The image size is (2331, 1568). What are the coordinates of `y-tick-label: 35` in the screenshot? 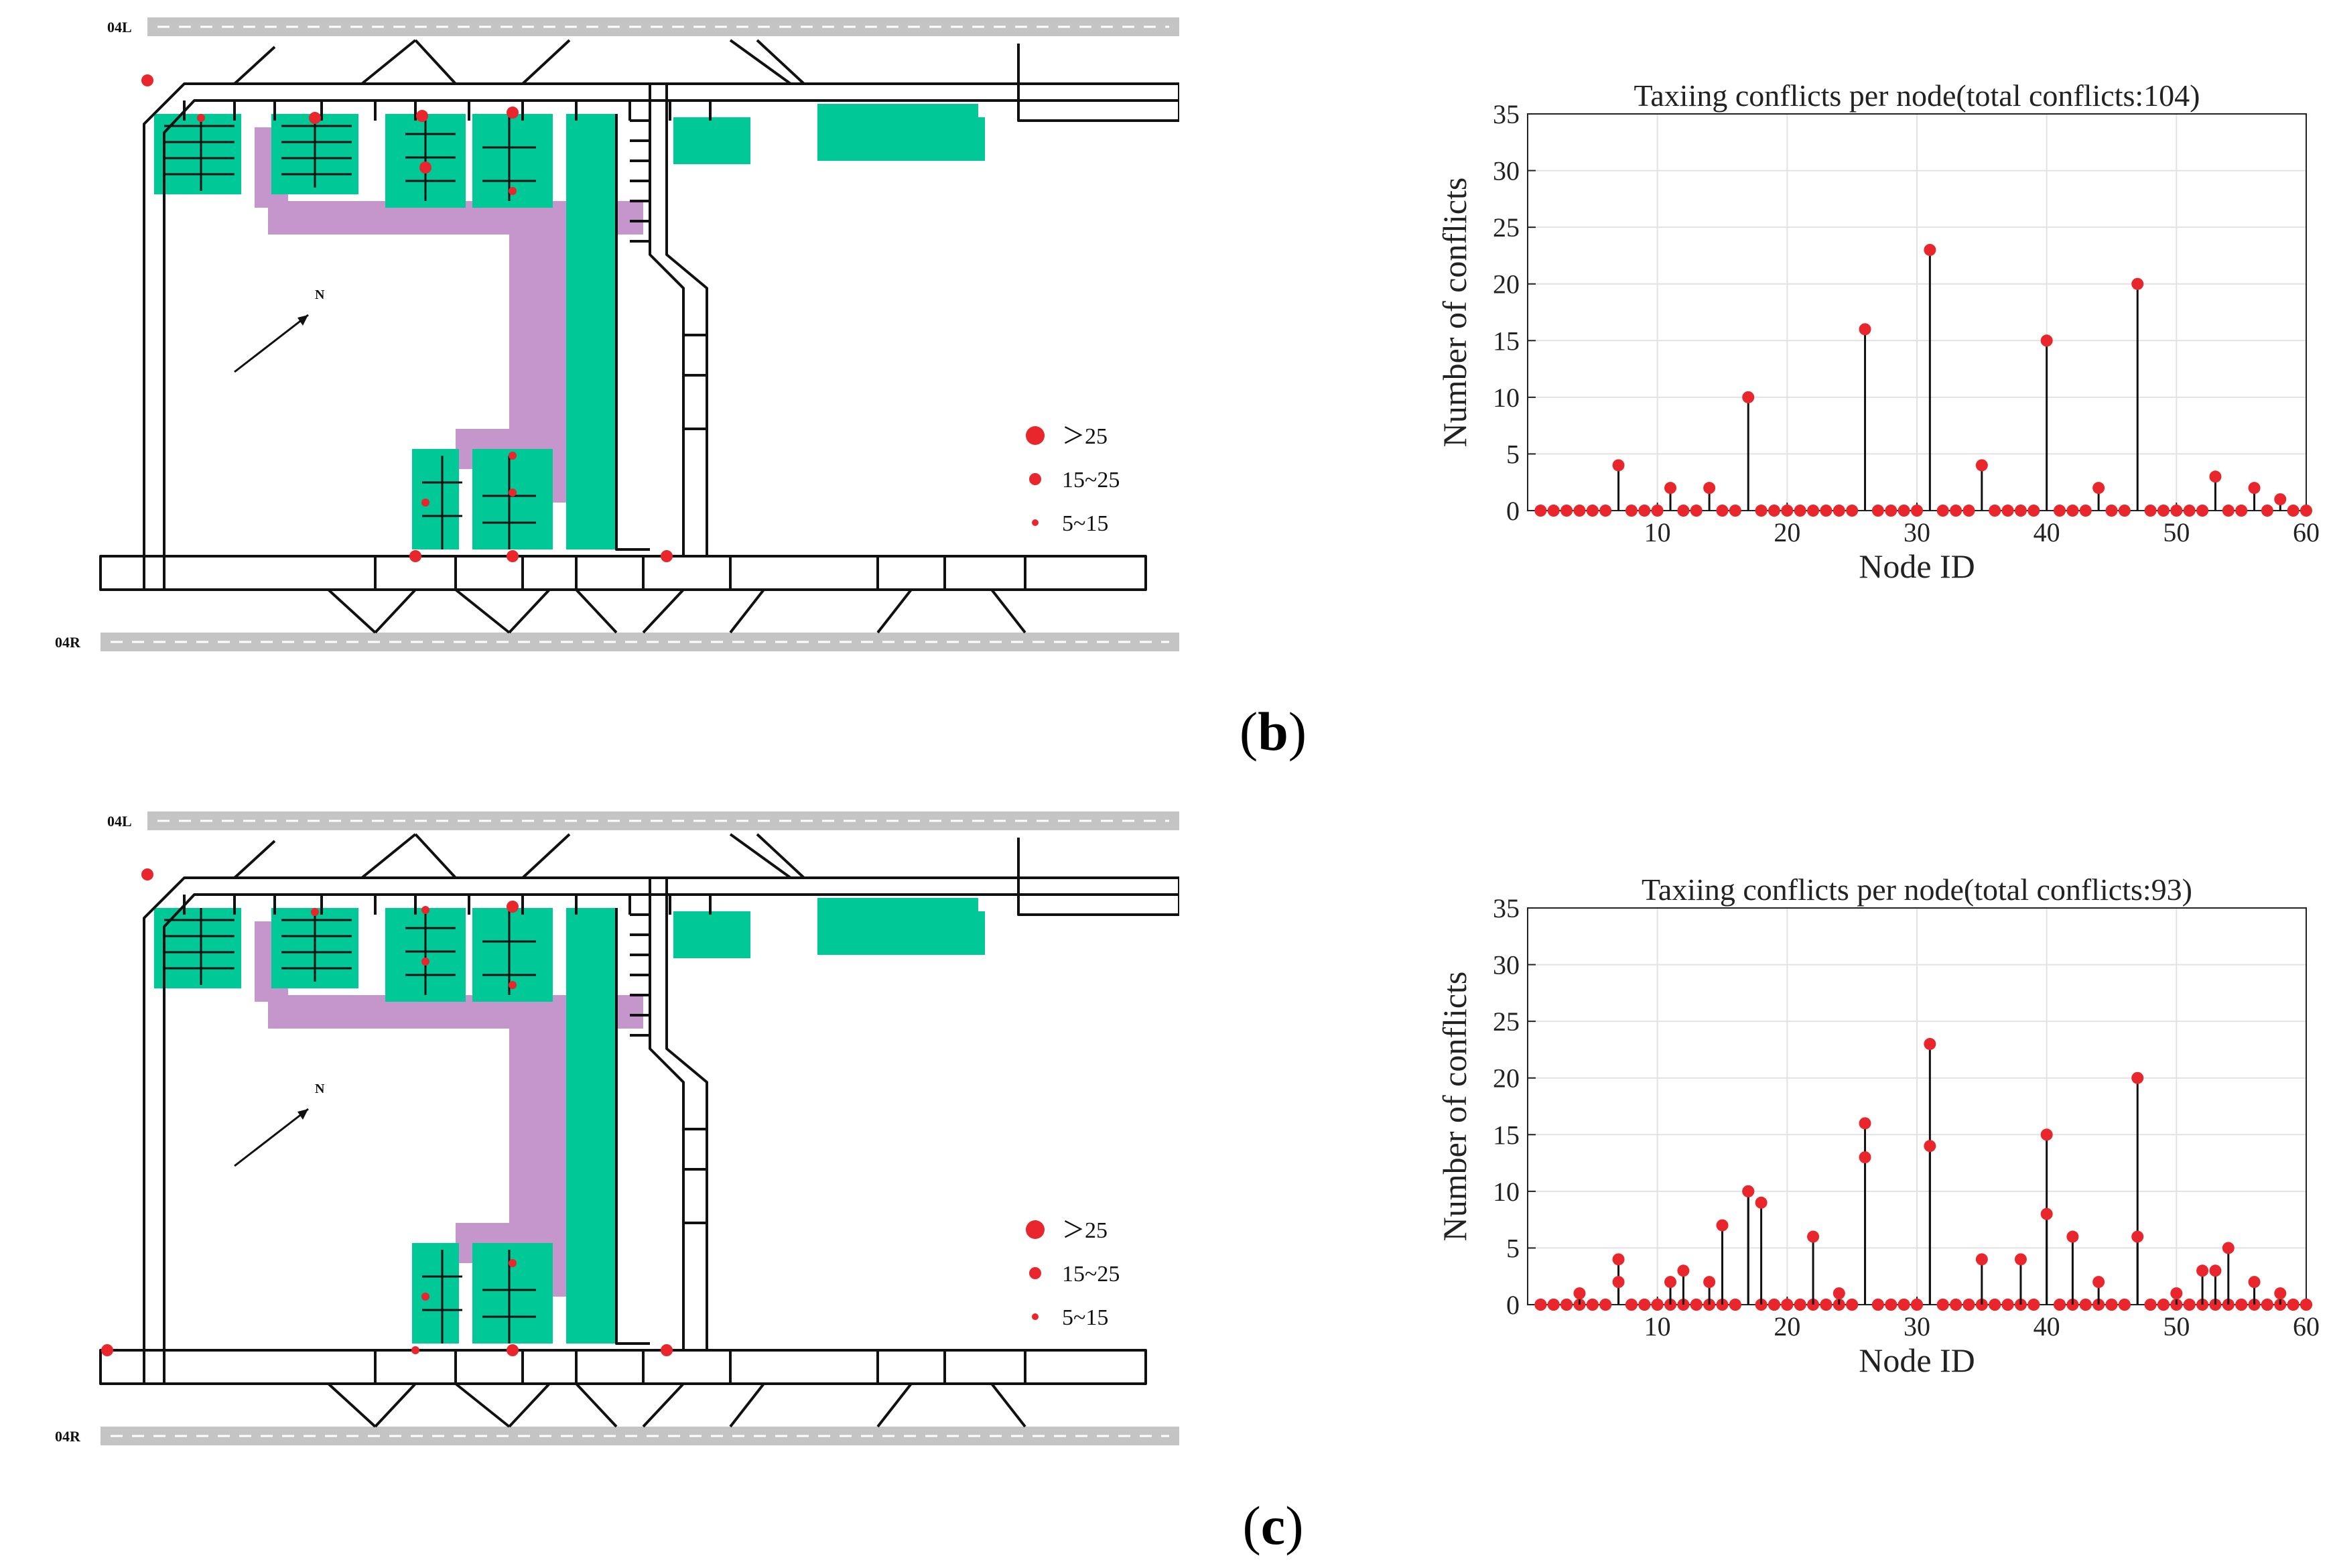 It's located at (1506, 114).